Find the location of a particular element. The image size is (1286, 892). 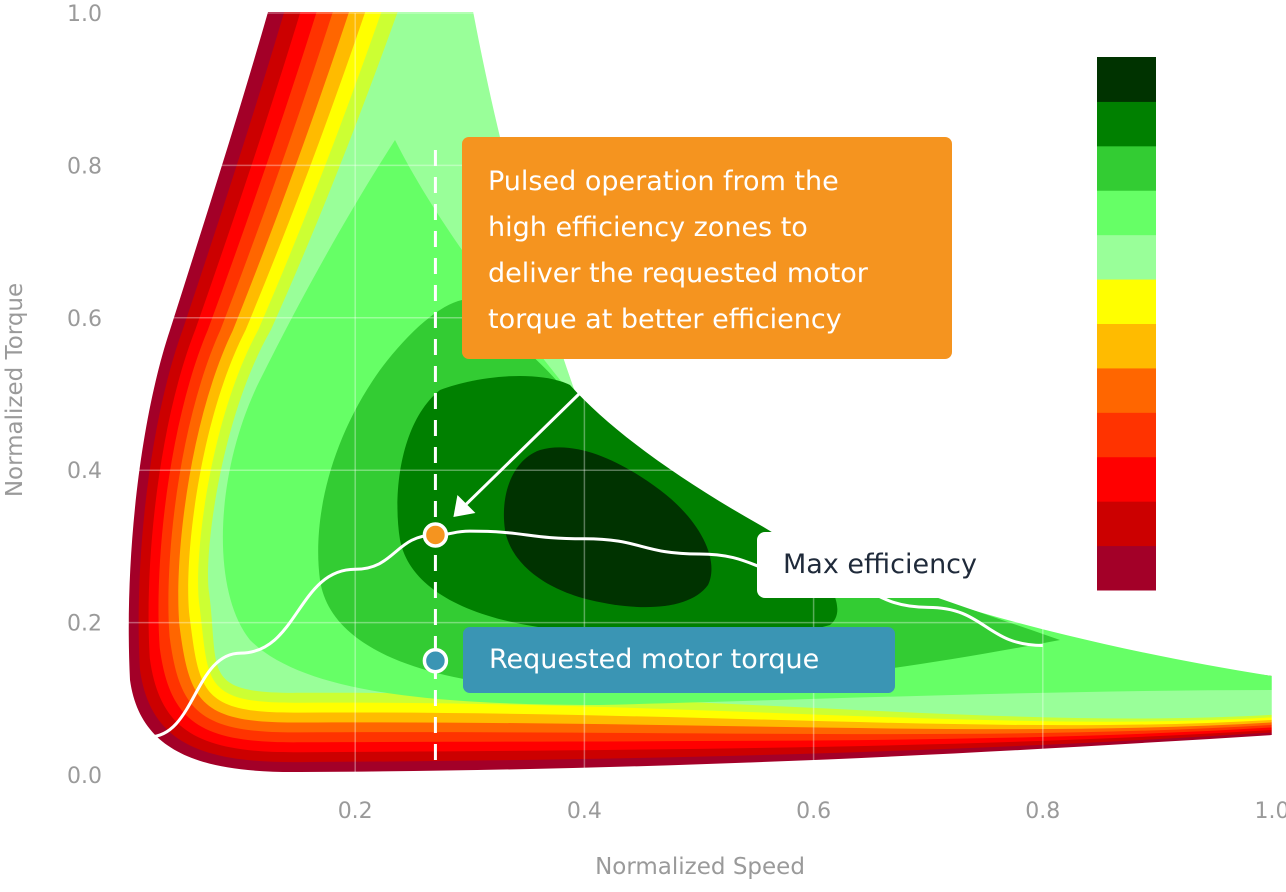

requested-torque-point is located at coordinates (435, 660).